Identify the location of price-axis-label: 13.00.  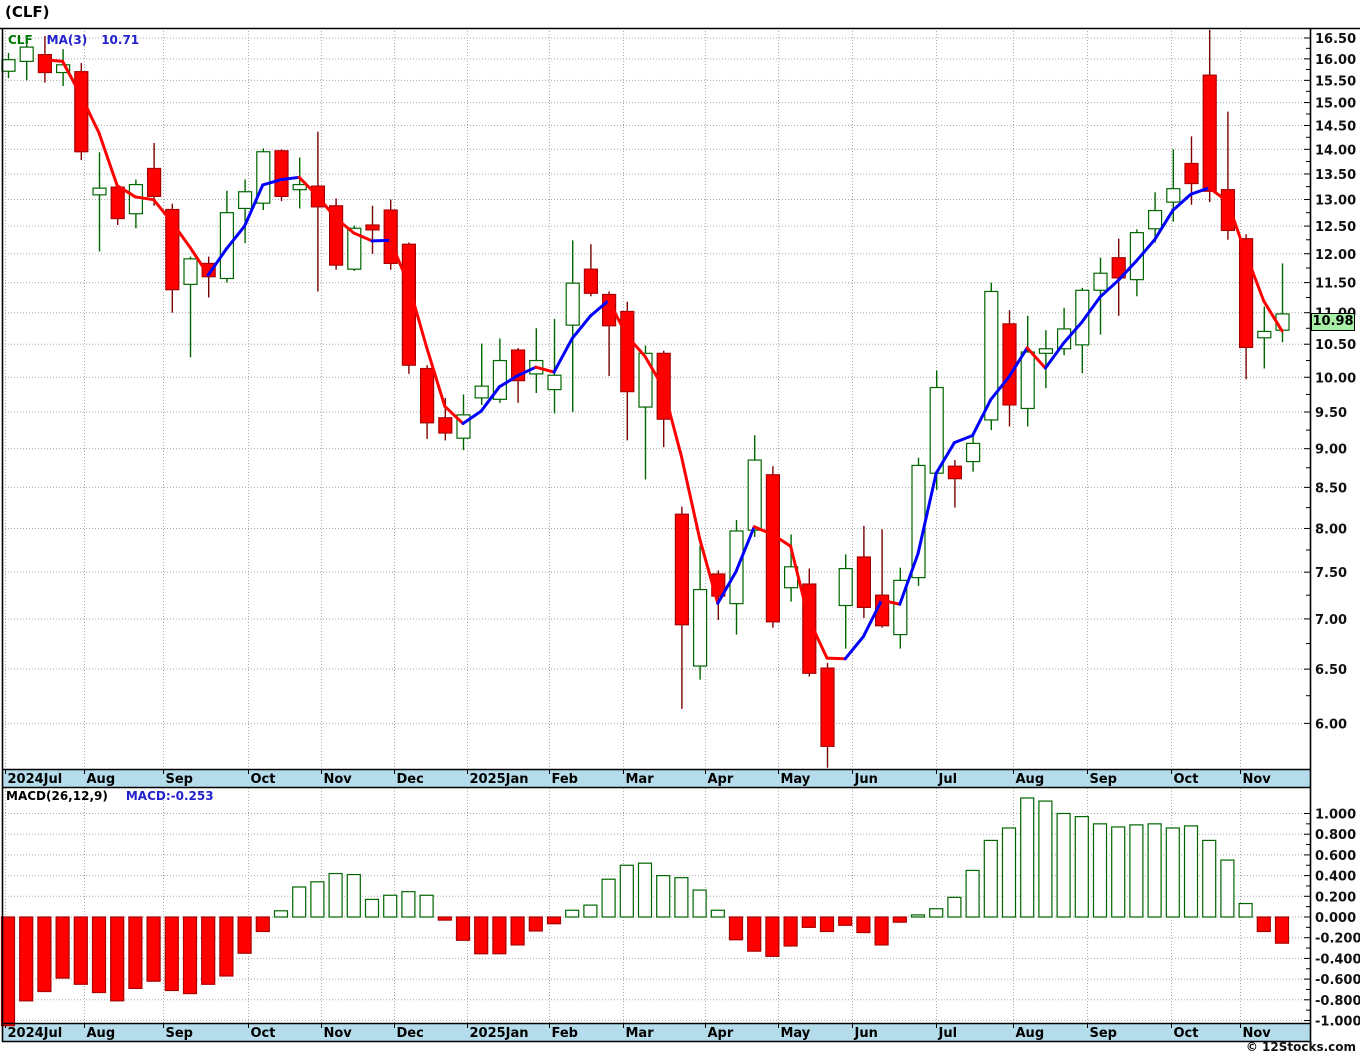
(1335, 201).